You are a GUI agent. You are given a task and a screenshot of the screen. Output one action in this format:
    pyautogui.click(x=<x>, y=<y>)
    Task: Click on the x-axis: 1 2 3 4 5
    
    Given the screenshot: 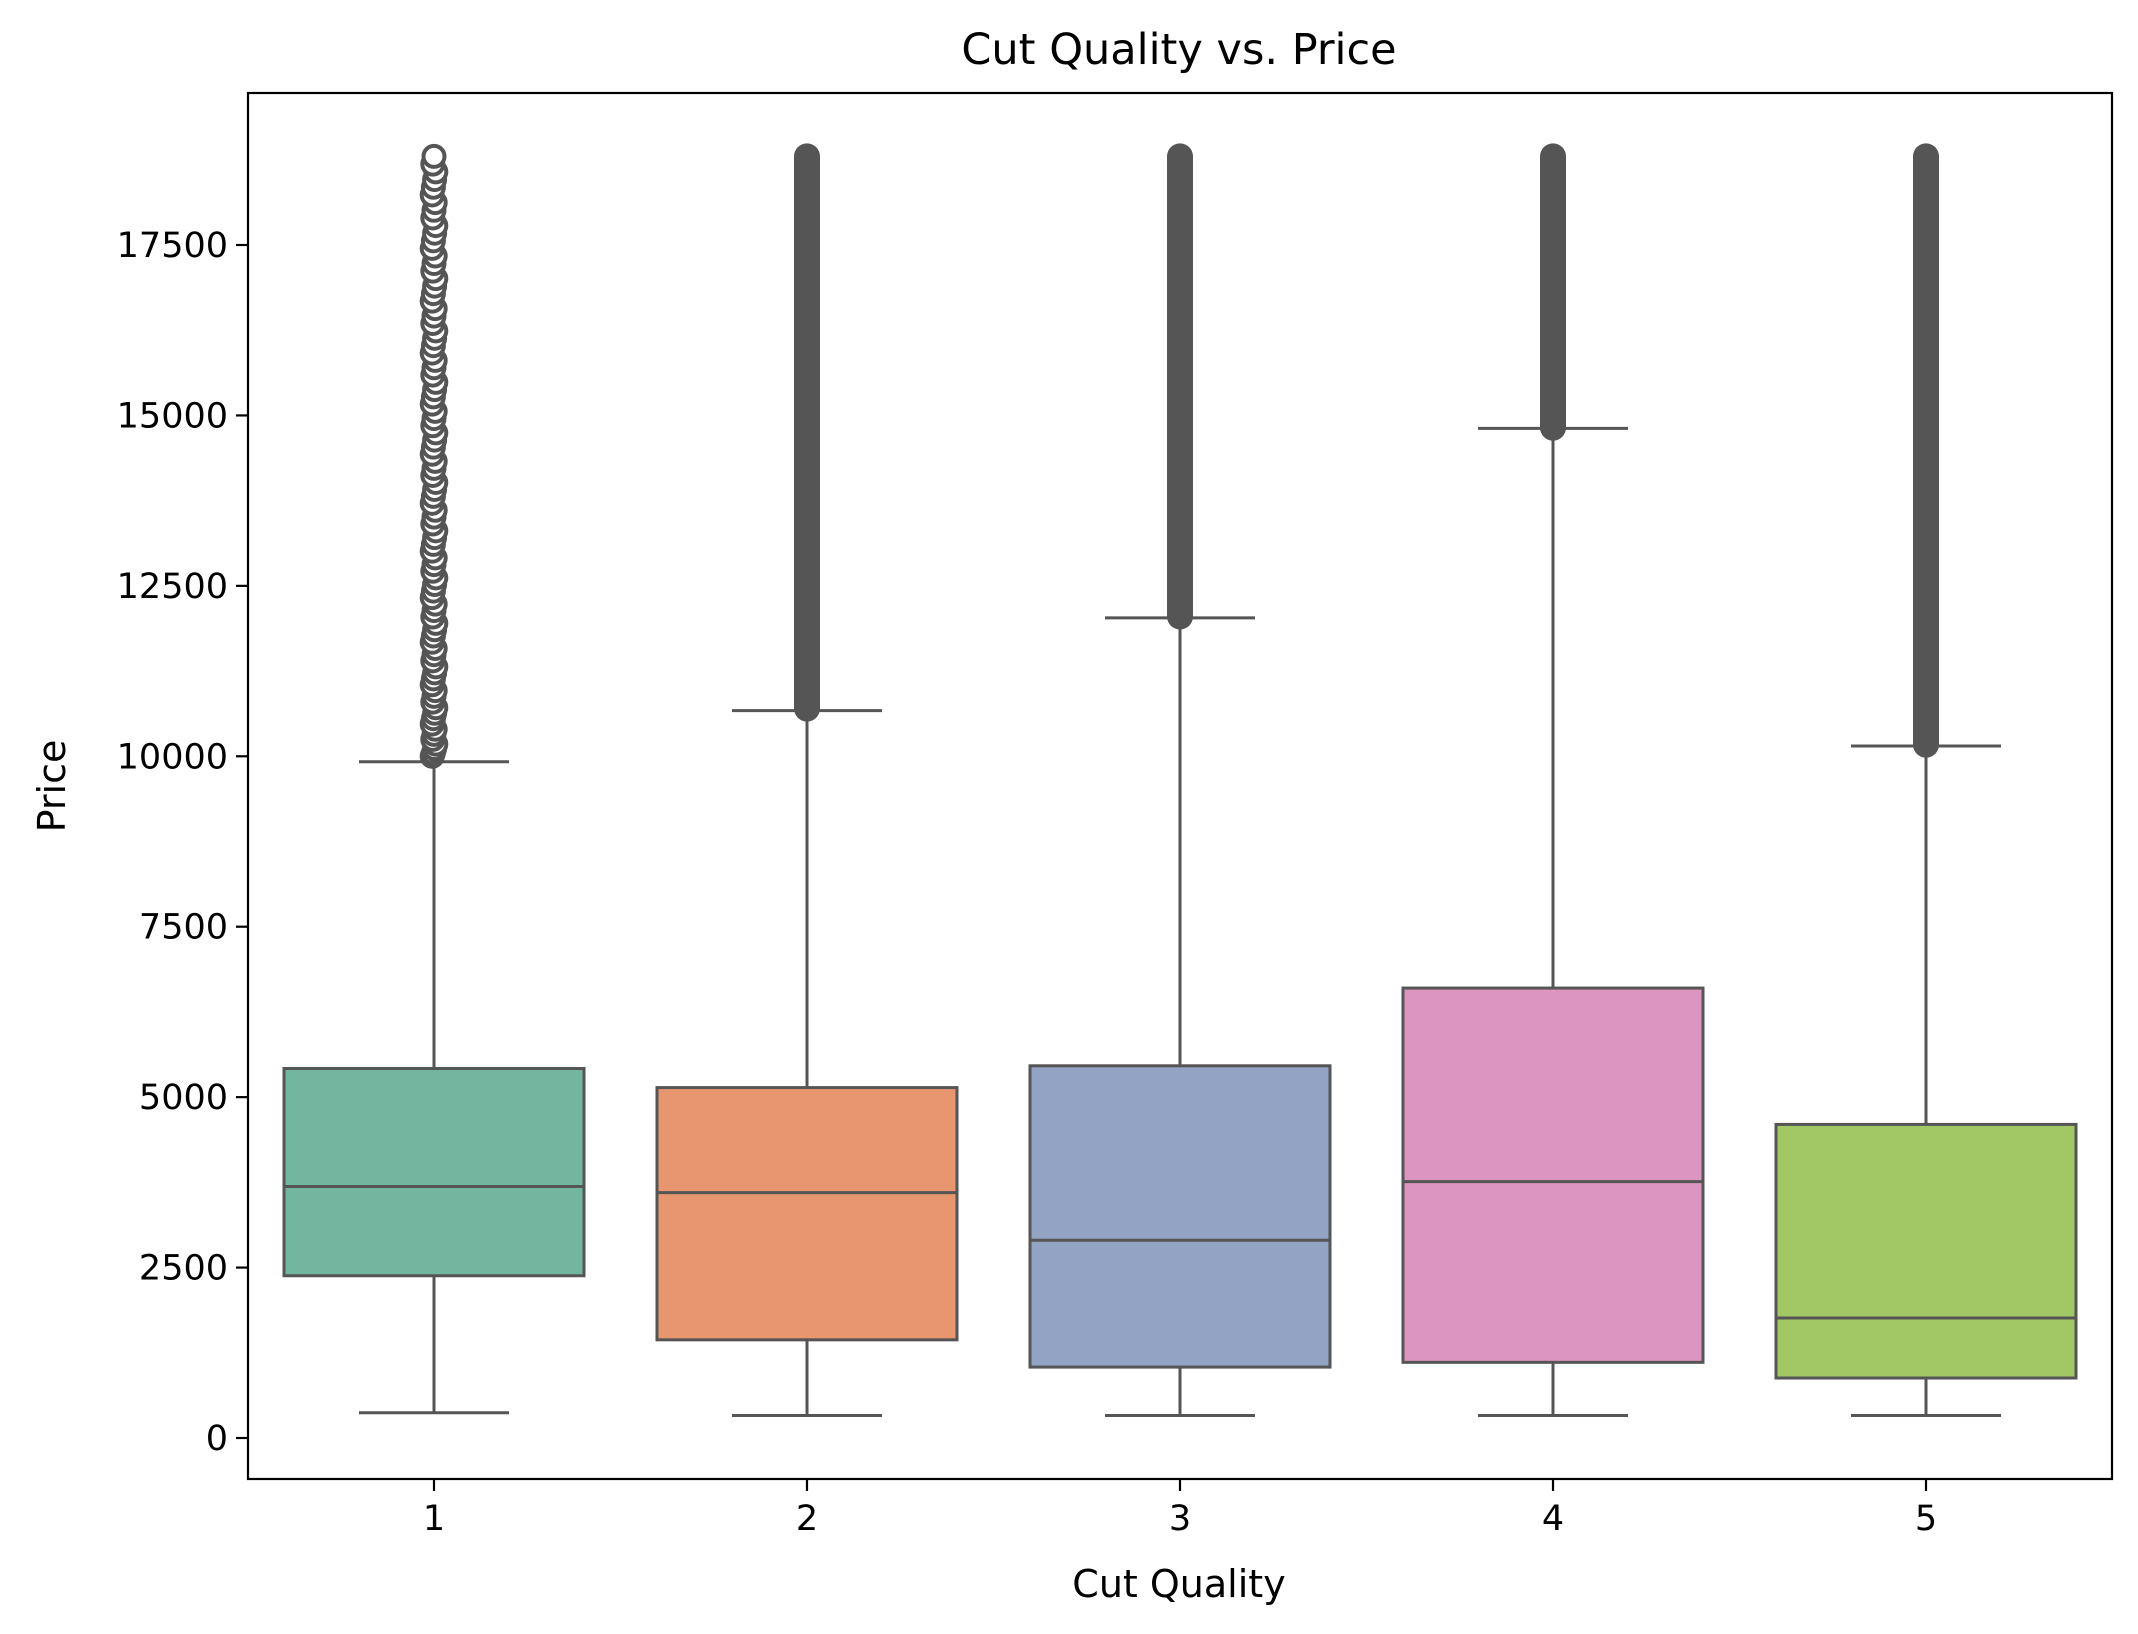 What is the action you would take?
    pyautogui.click(x=1180, y=1509)
    